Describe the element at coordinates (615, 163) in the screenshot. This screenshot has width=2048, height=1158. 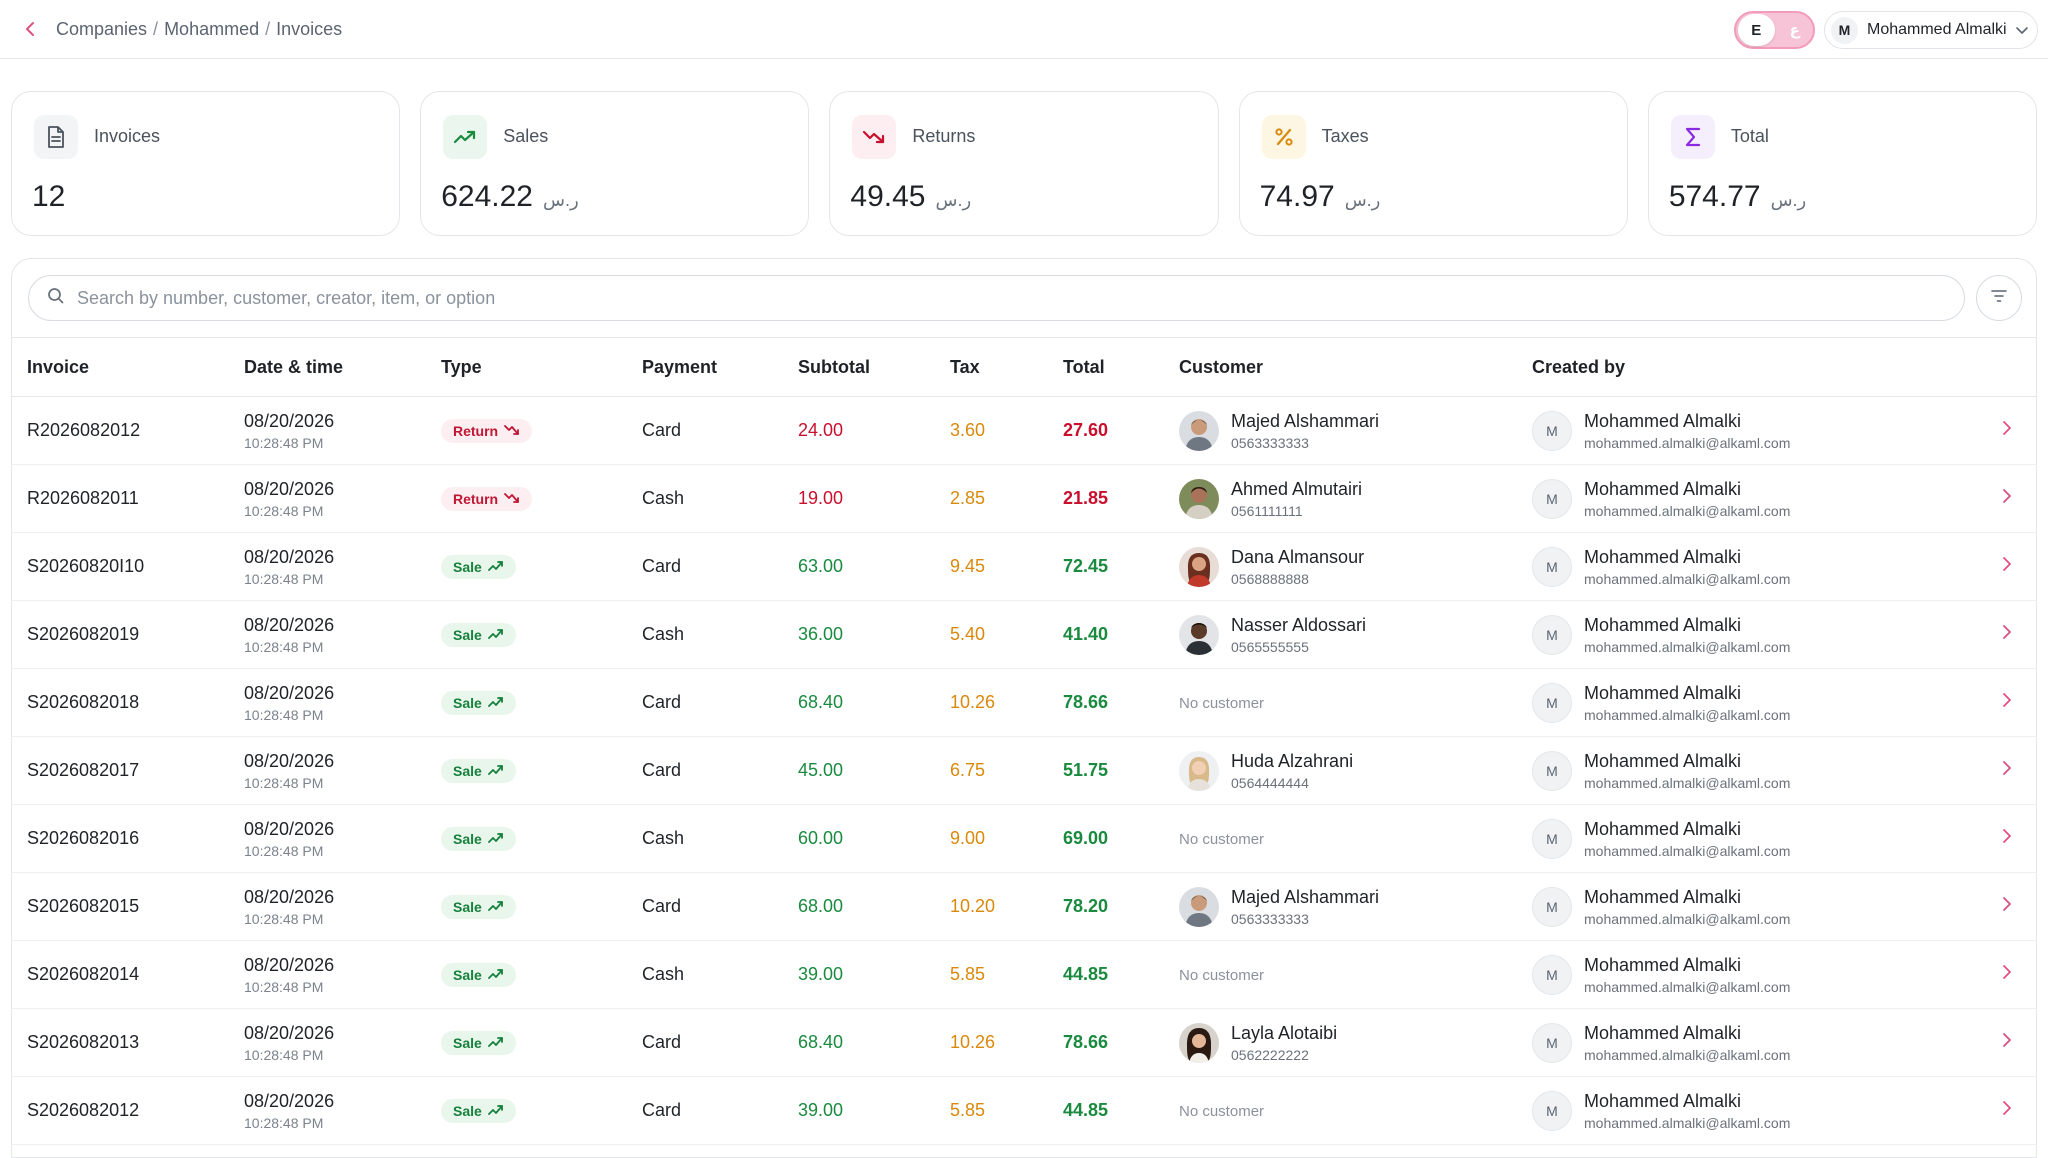
I see `stat-card-sales: Sales 624.22 ر.س` at that location.